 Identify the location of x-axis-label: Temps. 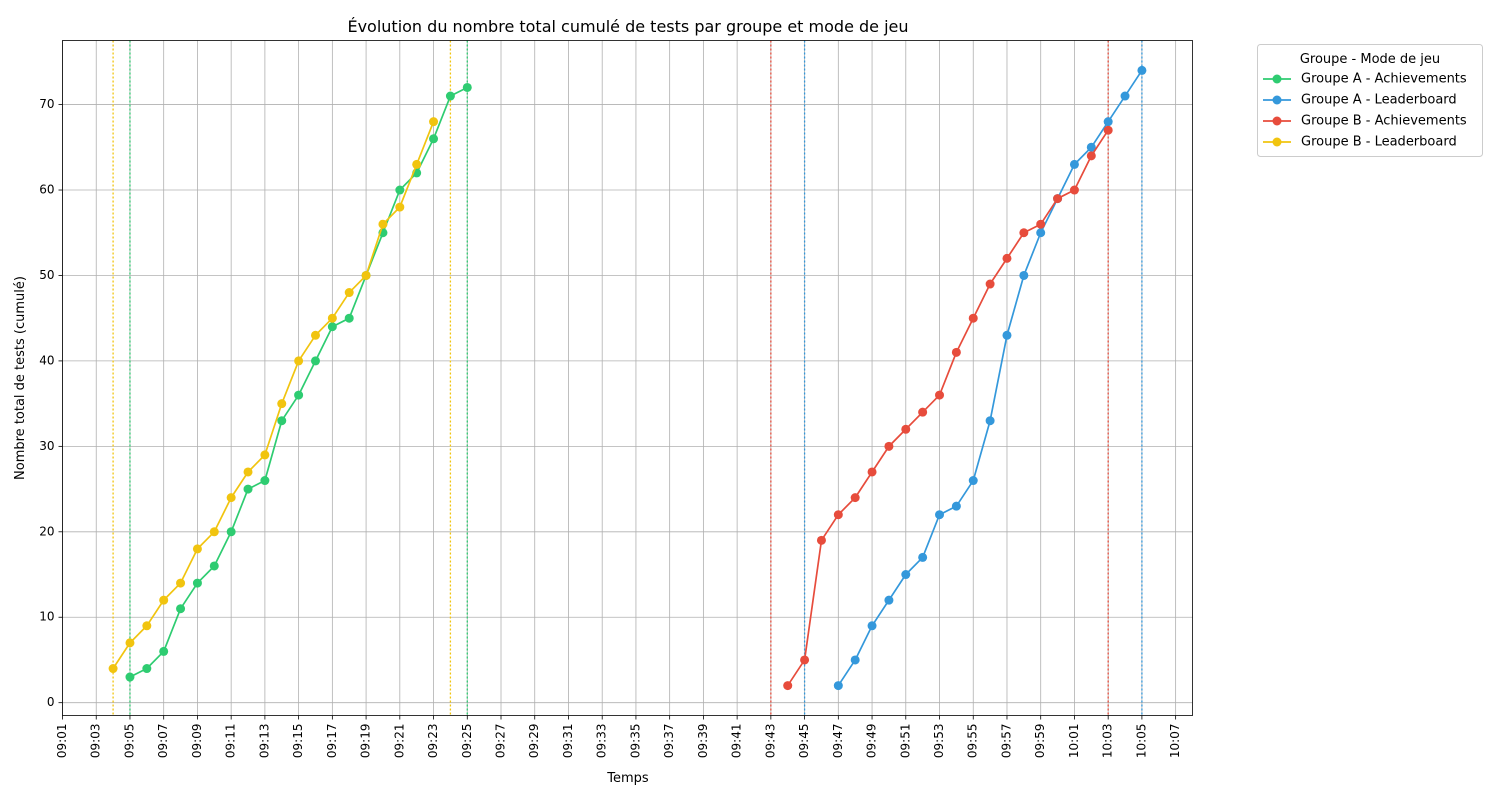
(627, 778).